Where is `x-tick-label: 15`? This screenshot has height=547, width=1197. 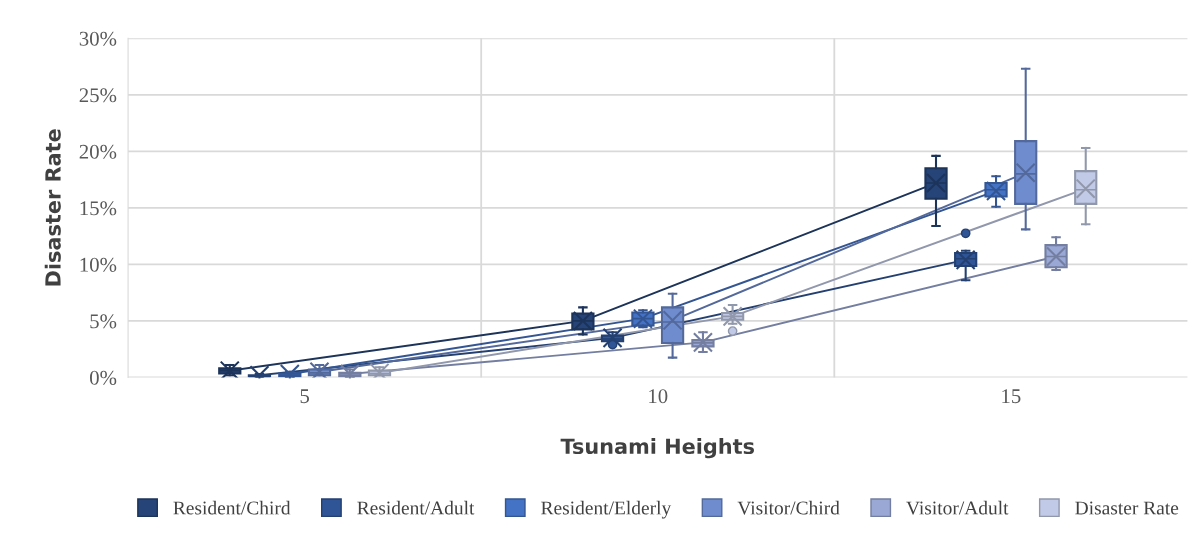
x-tick-label: 15 is located at coordinates (1011, 396).